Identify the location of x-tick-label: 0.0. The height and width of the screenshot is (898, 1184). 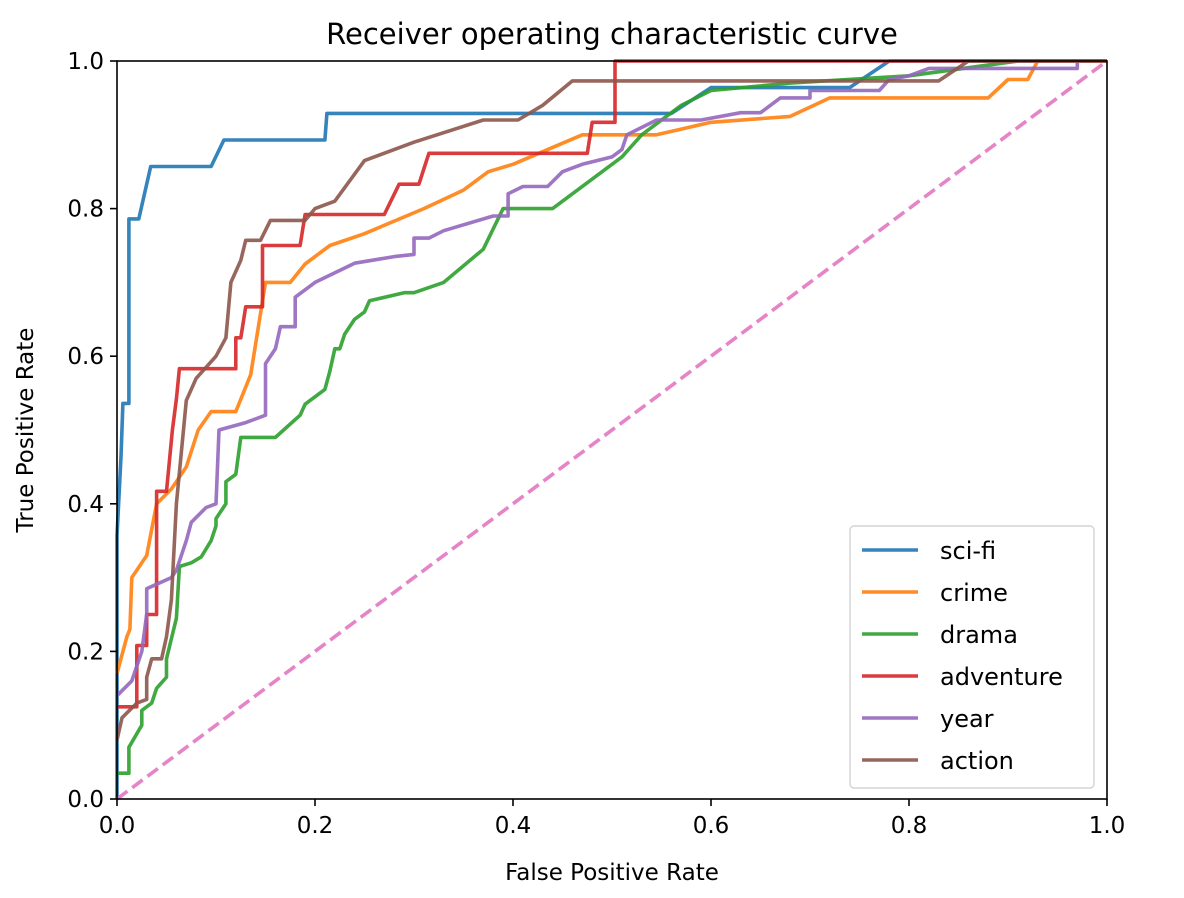
(117, 826).